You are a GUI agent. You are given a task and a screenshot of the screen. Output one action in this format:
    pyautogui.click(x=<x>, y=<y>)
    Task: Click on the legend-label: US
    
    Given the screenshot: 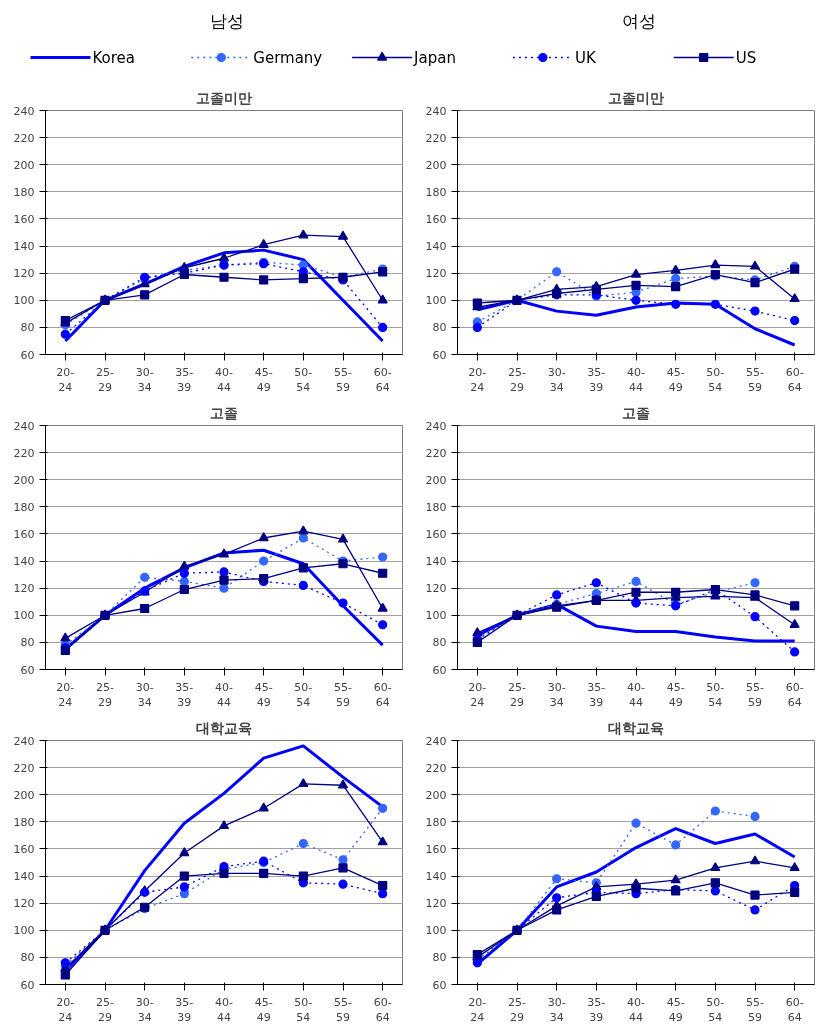 What is the action you would take?
    pyautogui.click(x=746, y=57)
    